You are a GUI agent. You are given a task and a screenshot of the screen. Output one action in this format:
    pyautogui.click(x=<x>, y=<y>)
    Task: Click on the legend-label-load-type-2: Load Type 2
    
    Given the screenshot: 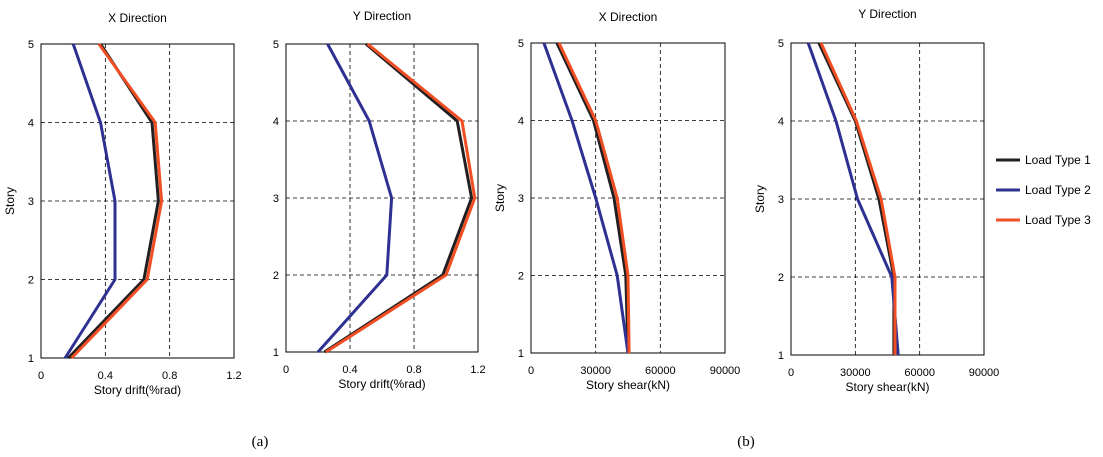 What is the action you would take?
    pyautogui.click(x=1058, y=190)
    